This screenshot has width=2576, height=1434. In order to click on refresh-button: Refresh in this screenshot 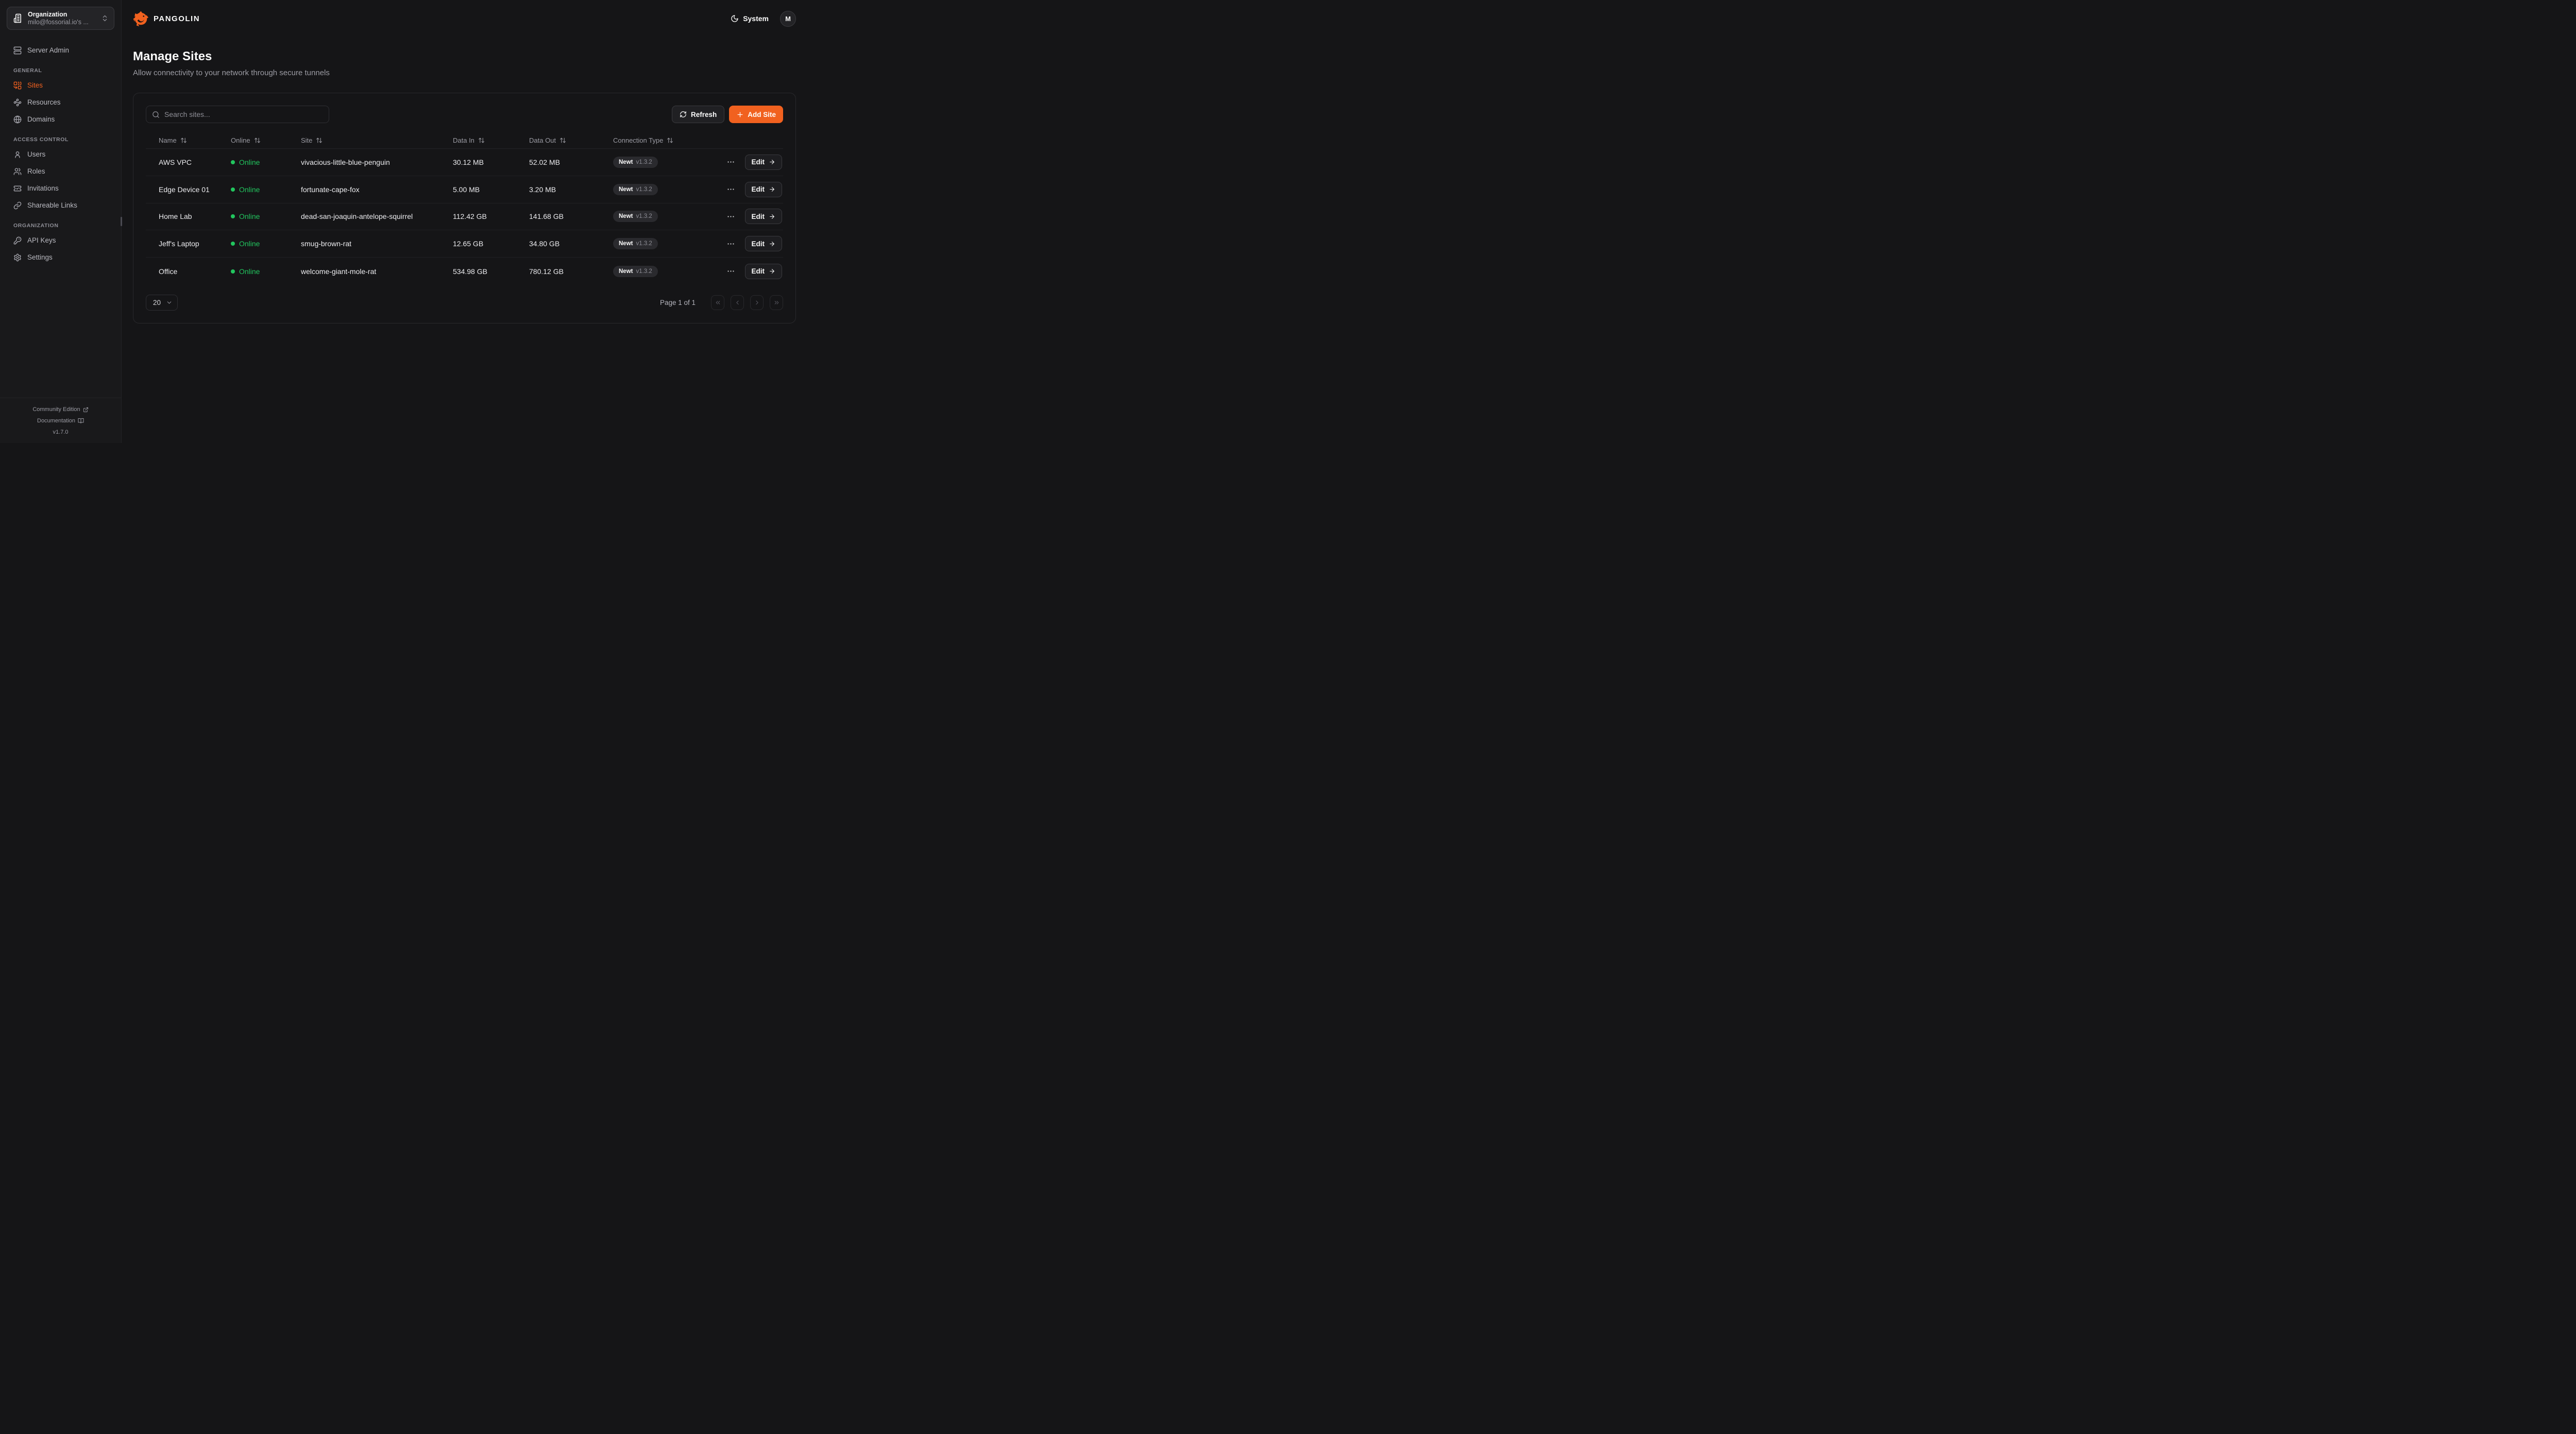, I will do `click(698, 114)`.